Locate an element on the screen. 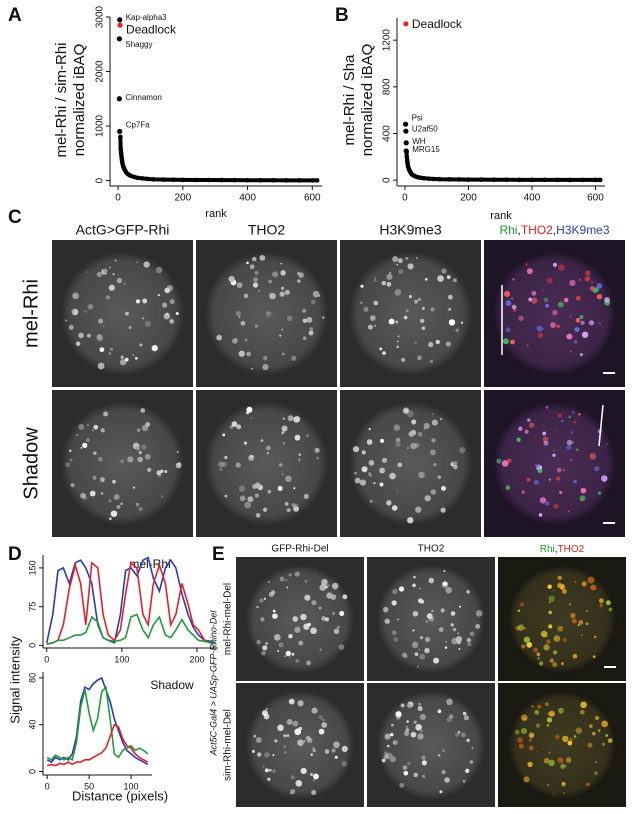 The image size is (635, 814). y-axis-label: Signal intensity is located at coordinates (14, 680).